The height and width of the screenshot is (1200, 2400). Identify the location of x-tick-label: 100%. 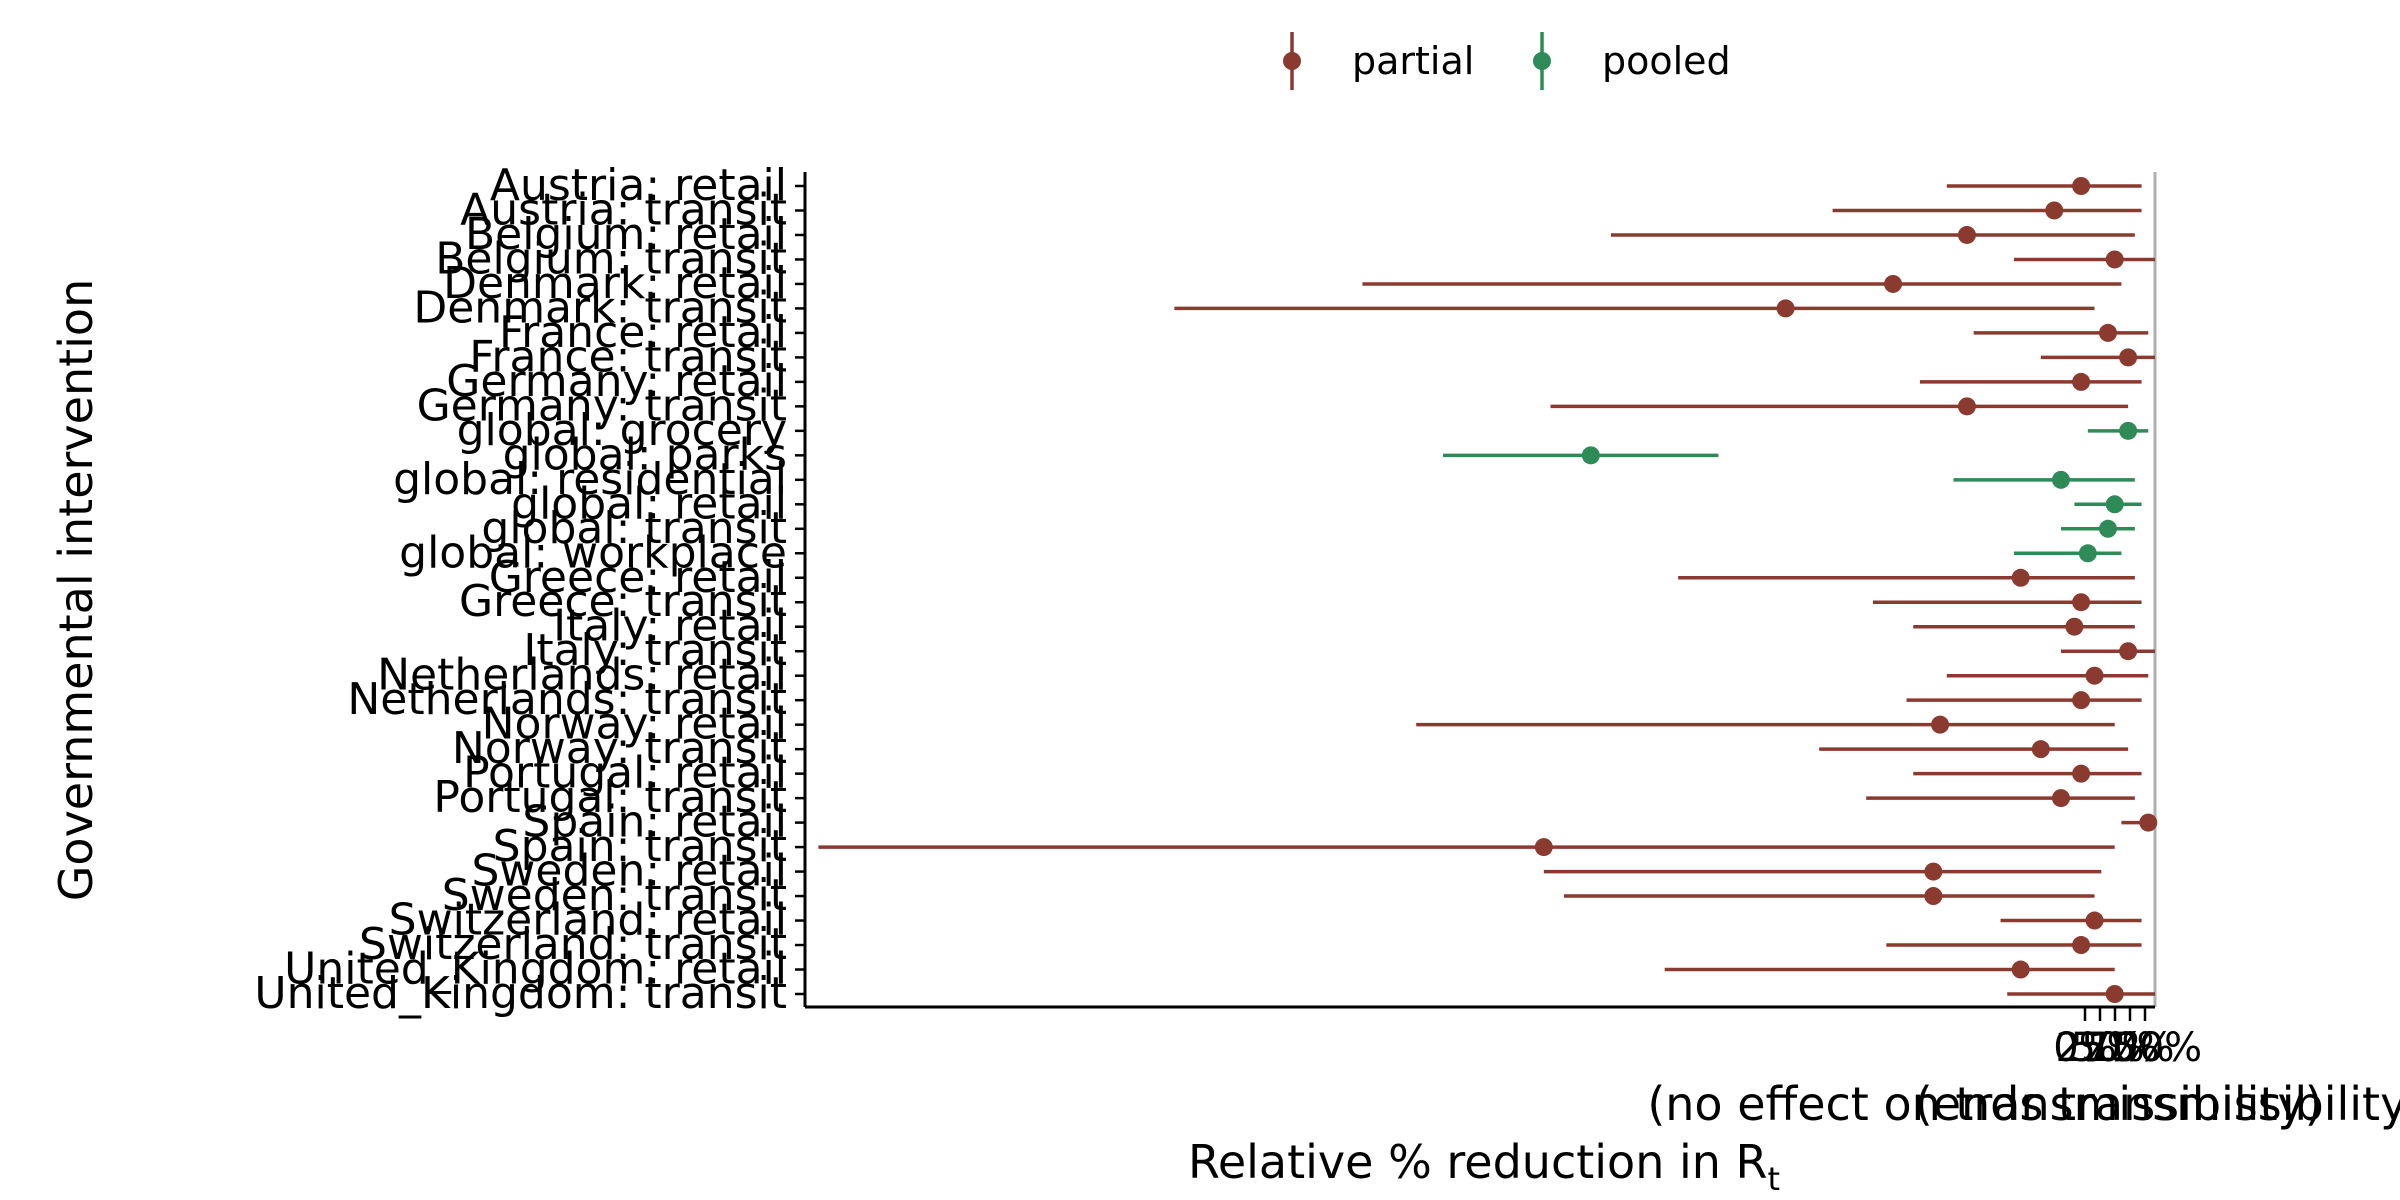
(2145, 1048).